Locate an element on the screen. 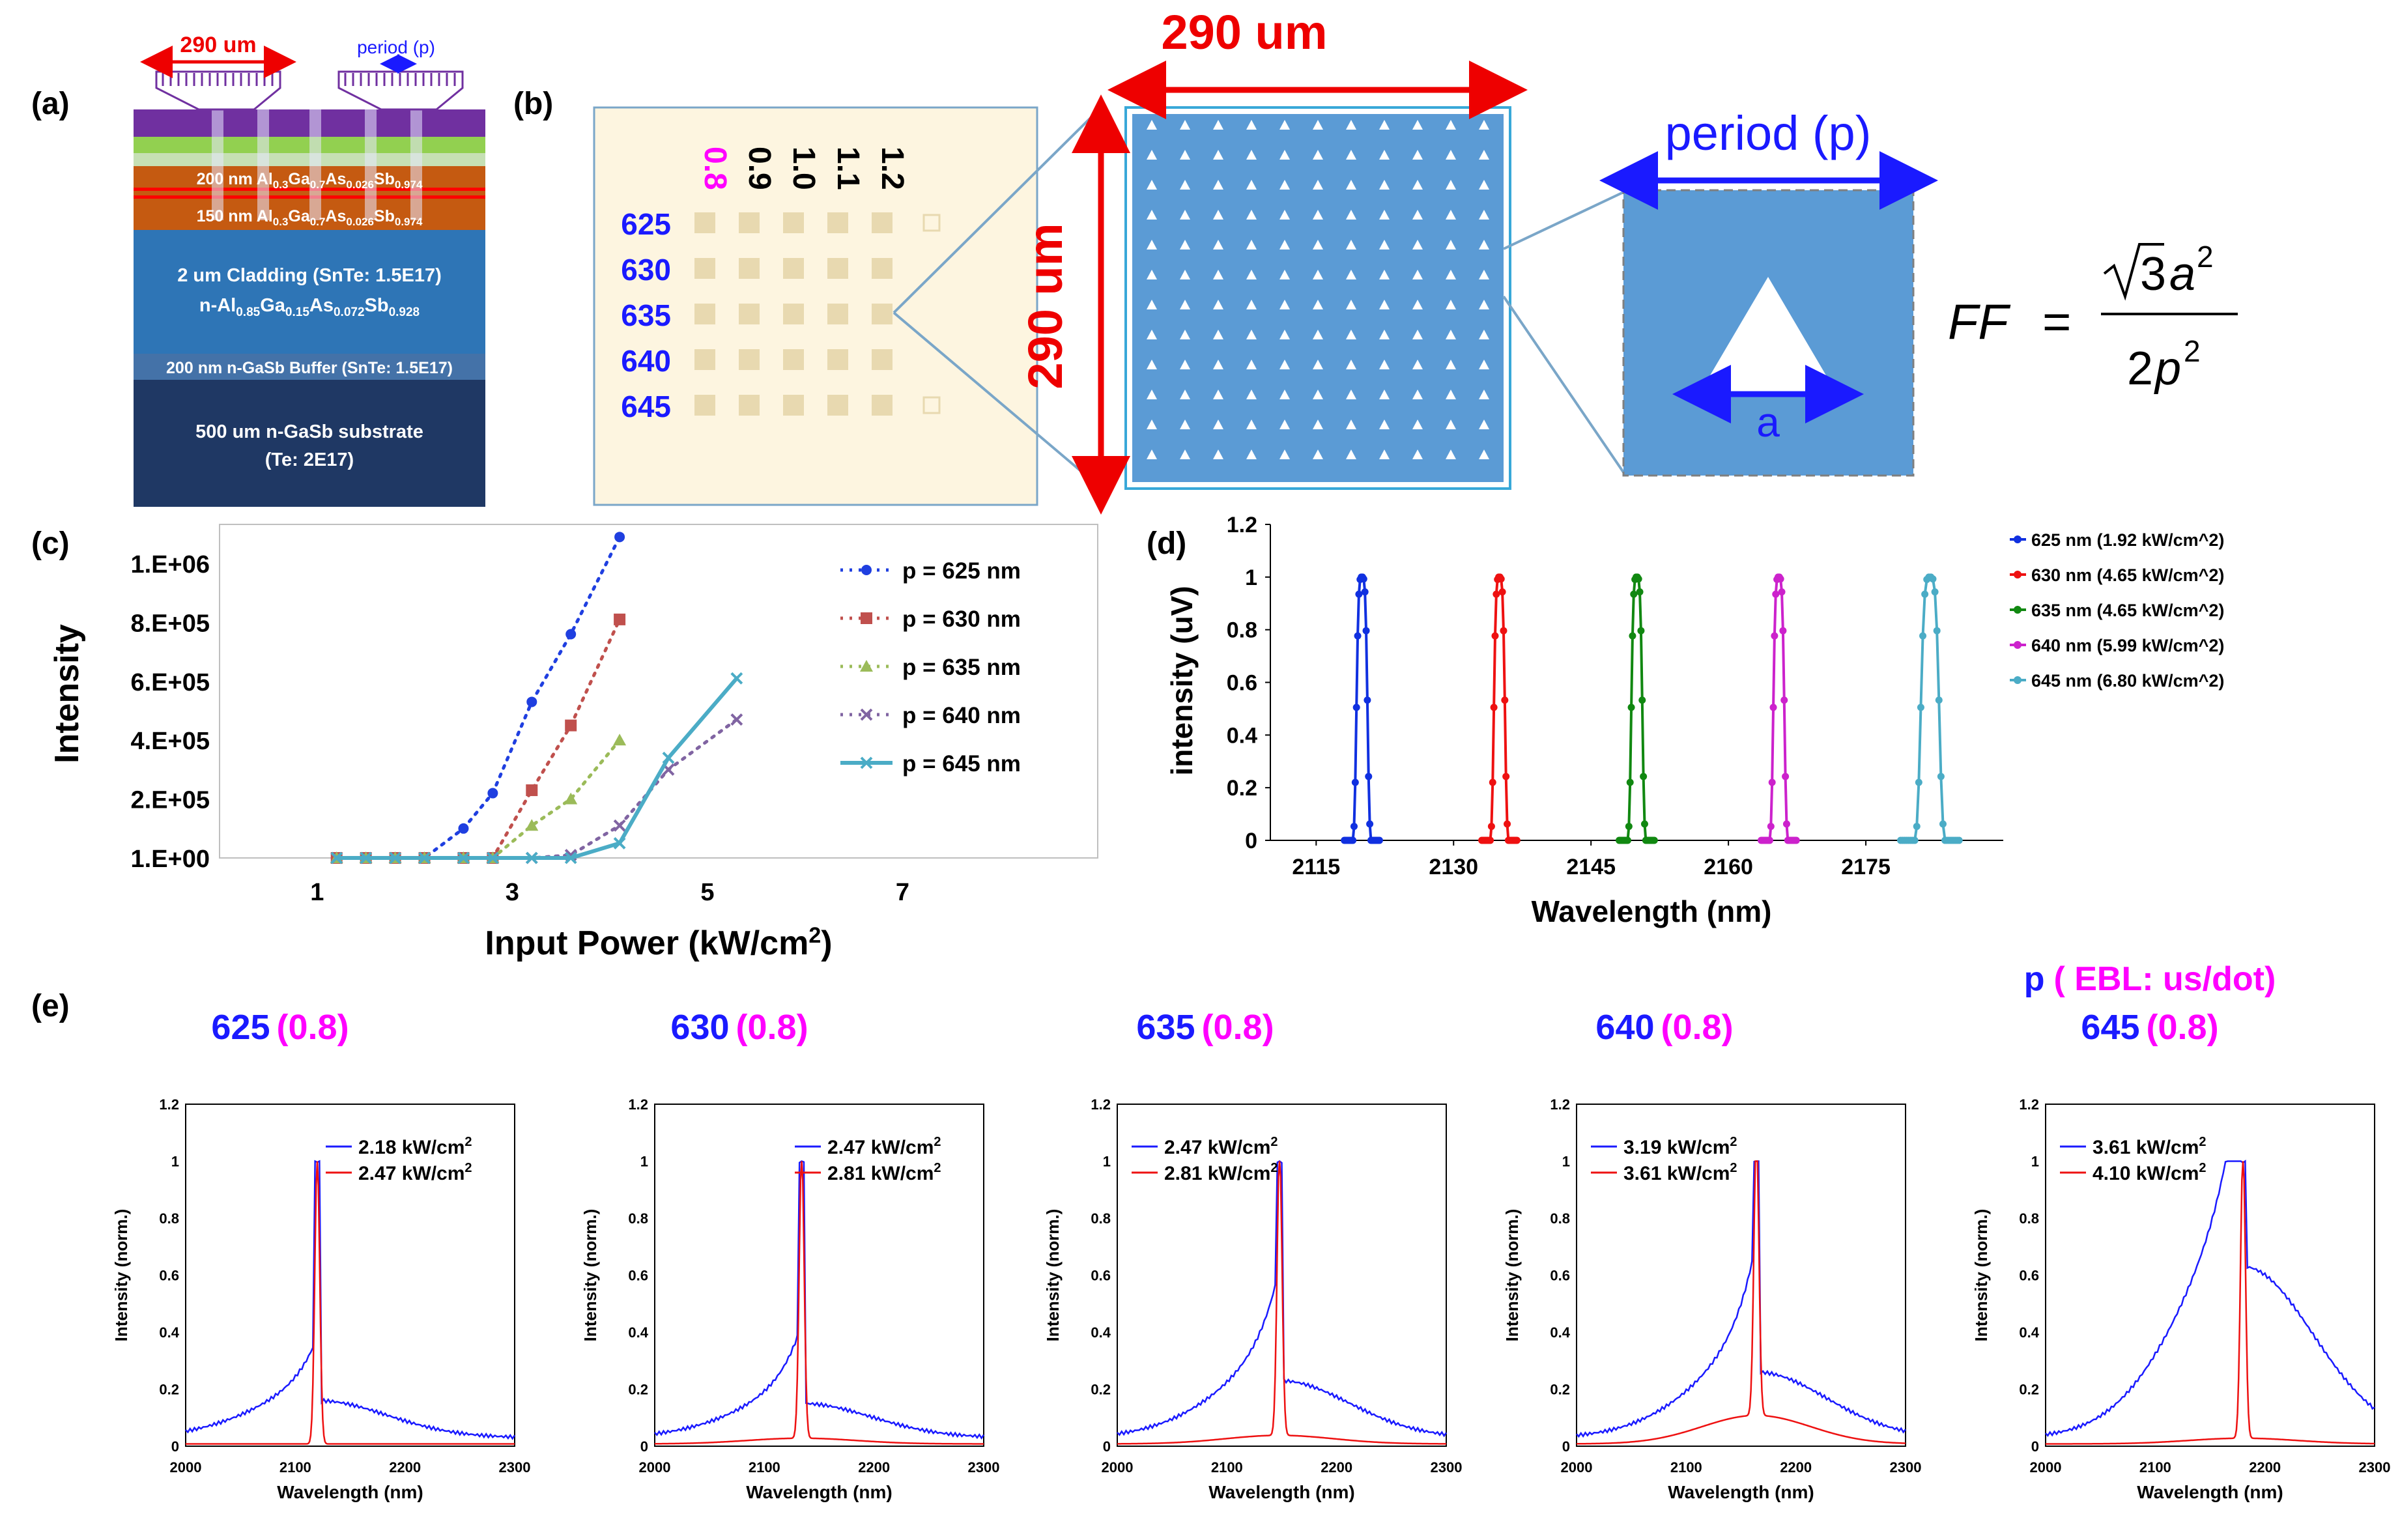  period-label-a: period (p) is located at coordinates (396, 47).